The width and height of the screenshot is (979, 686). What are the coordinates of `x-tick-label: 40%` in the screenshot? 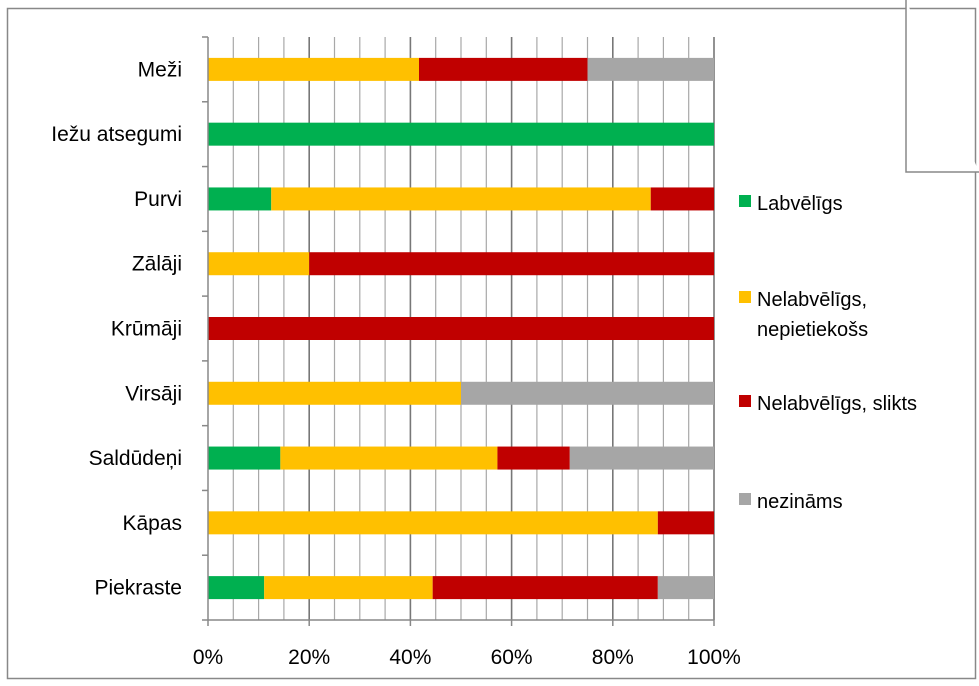 It's located at (410, 657).